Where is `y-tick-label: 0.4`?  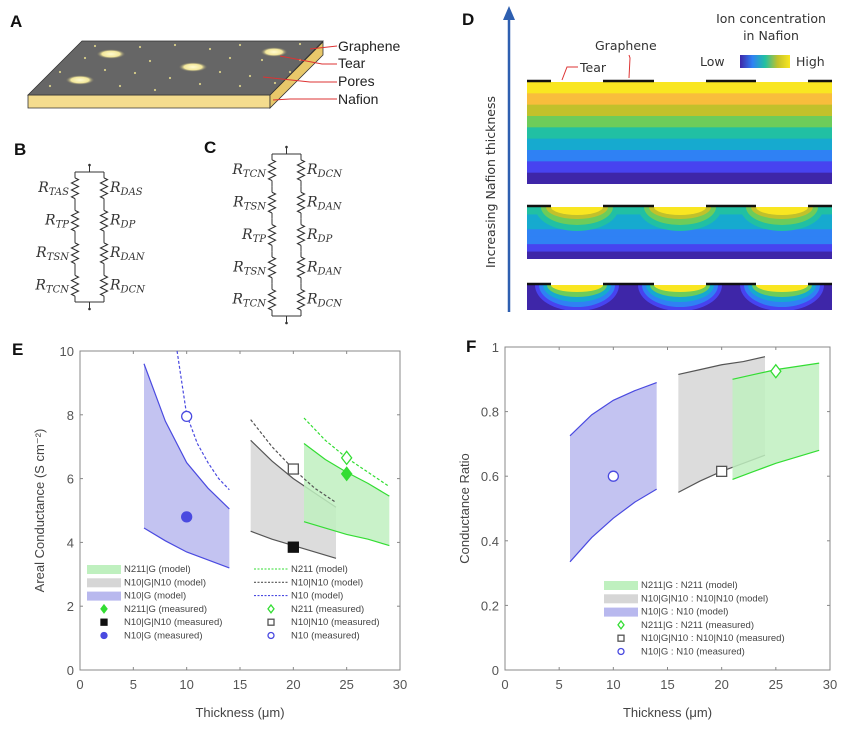 y-tick-label: 0.4 is located at coordinates (490, 541).